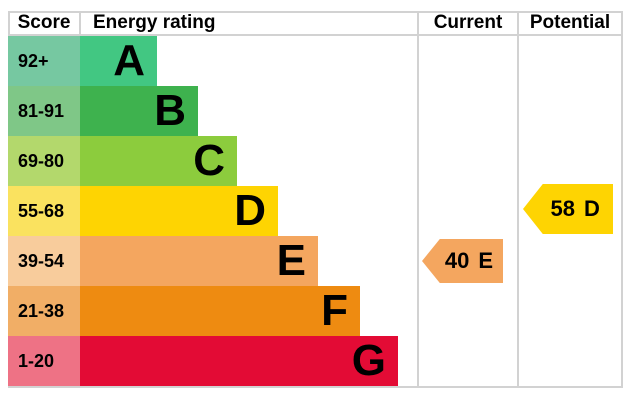 Image resolution: width=642 pixels, height=409 pixels. What do you see at coordinates (239, 361) in the screenshot?
I see `band-bar-g: G` at bounding box center [239, 361].